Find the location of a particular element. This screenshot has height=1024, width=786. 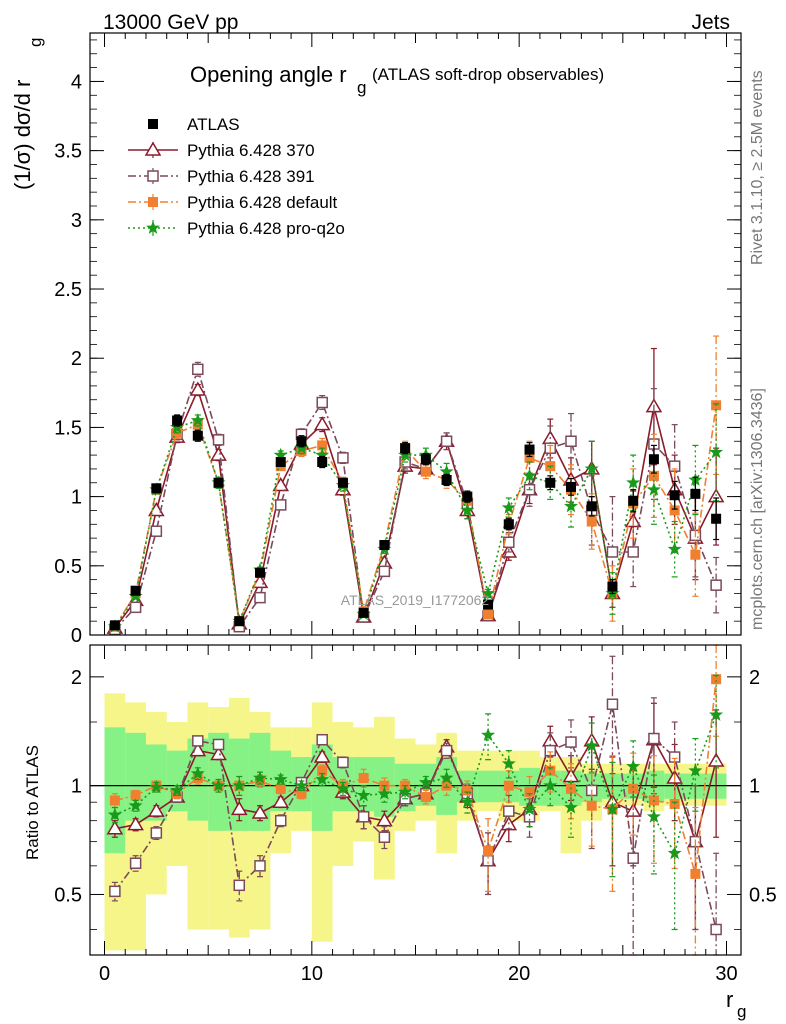

legend-label-pythia-6-428-default: Pythia 6.428 default is located at coordinates (262, 202).